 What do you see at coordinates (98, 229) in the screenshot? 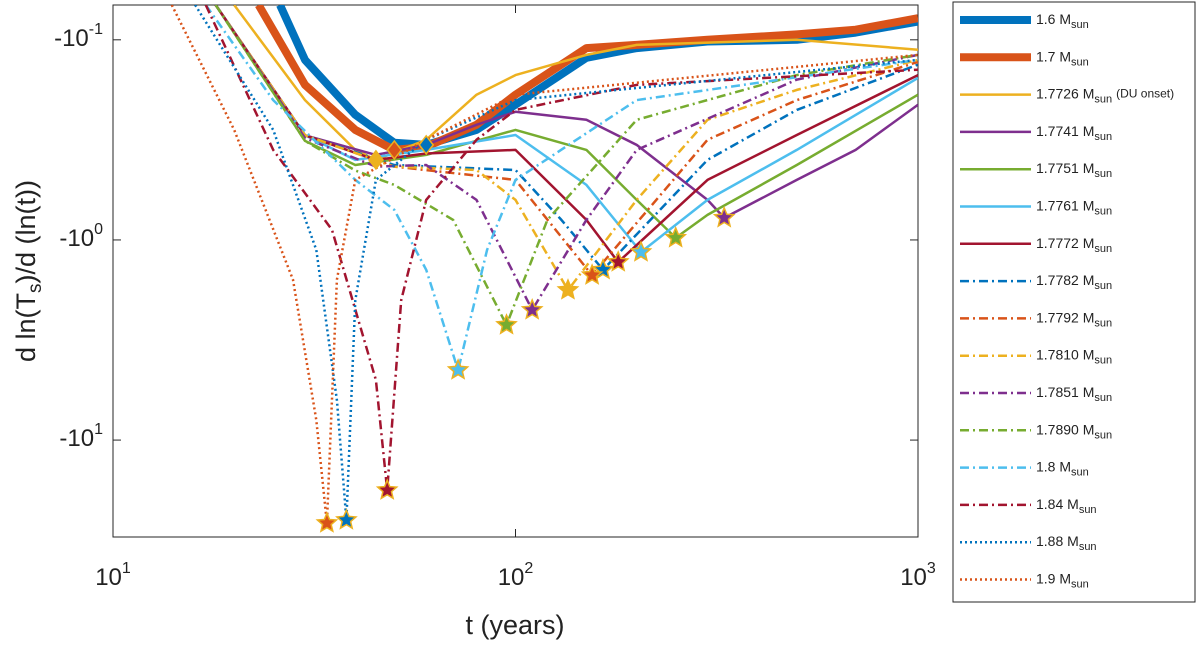
I see `y-tick-exp: 0` at bounding box center [98, 229].